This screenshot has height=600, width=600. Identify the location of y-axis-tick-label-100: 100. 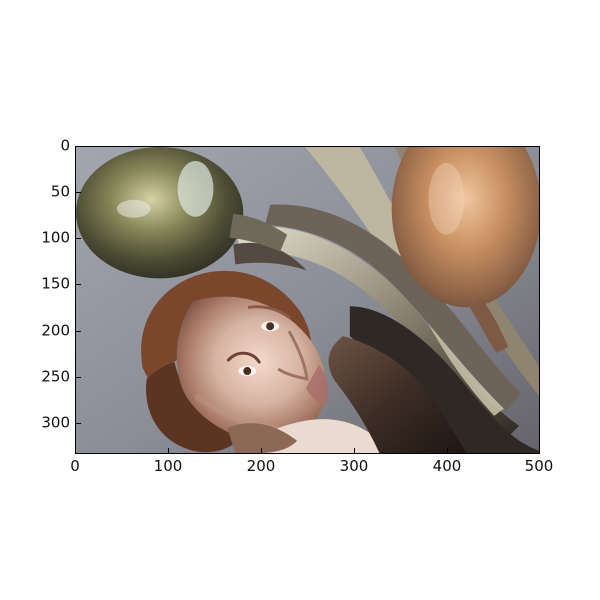
(55, 237).